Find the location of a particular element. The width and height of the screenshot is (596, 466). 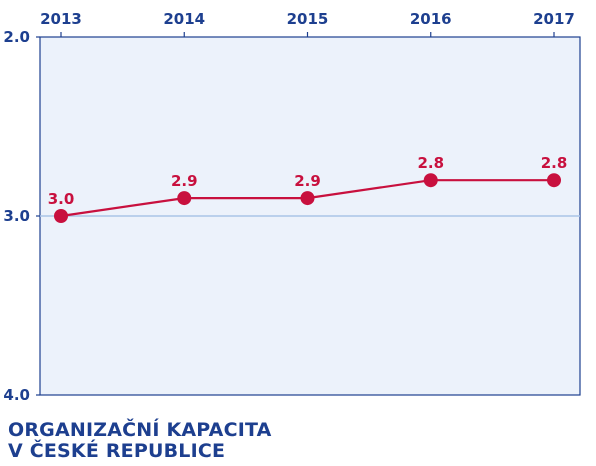

series is located at coordinates (307, 198).